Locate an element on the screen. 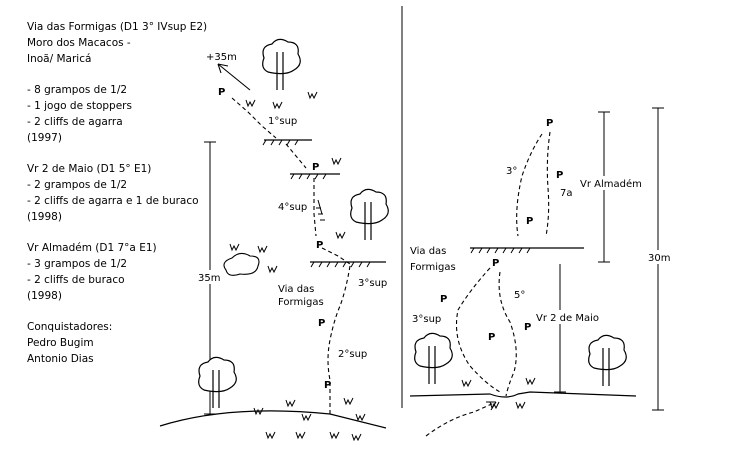 The width and height of the screenshot is (735, 454). gear-line: - 2 cliffs de agarra is located at coordinates (75, 121).